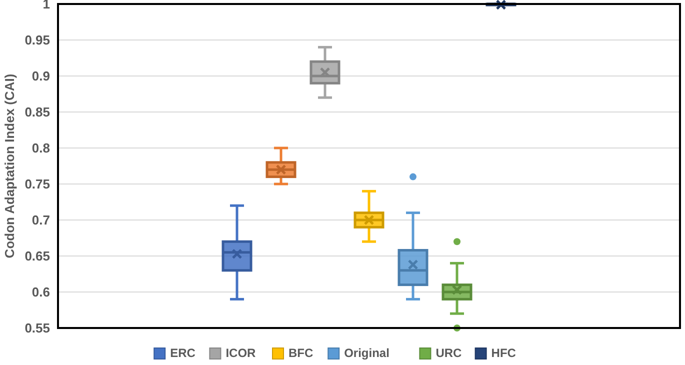 The width and height of the screenshot is (685, 365). I want to click on y-tick-label: 0.9, so click(41, 76).